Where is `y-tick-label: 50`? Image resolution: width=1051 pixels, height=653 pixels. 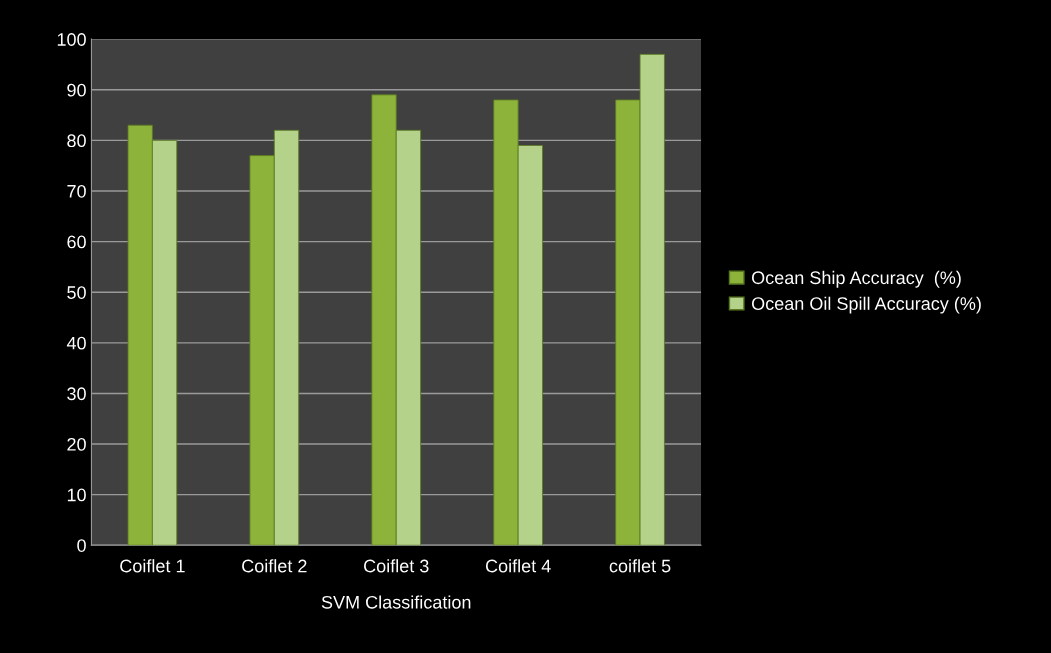
y-tick-label: 50 is located at coordinates (76, 292).